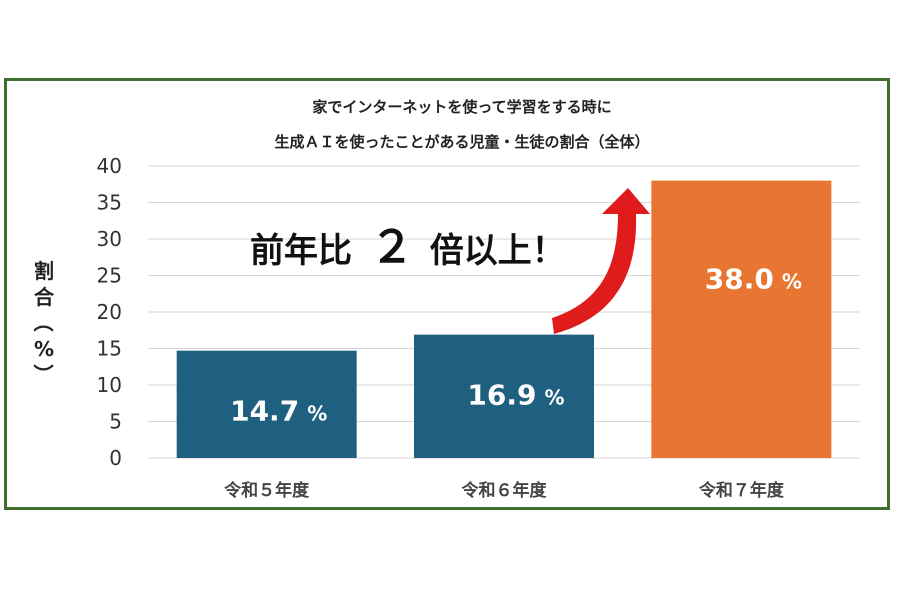  What do you see at coordinates (753, 279) in the screenshot?
I see `bar-value-label: 38.0%` at bounding box center [753, 279].